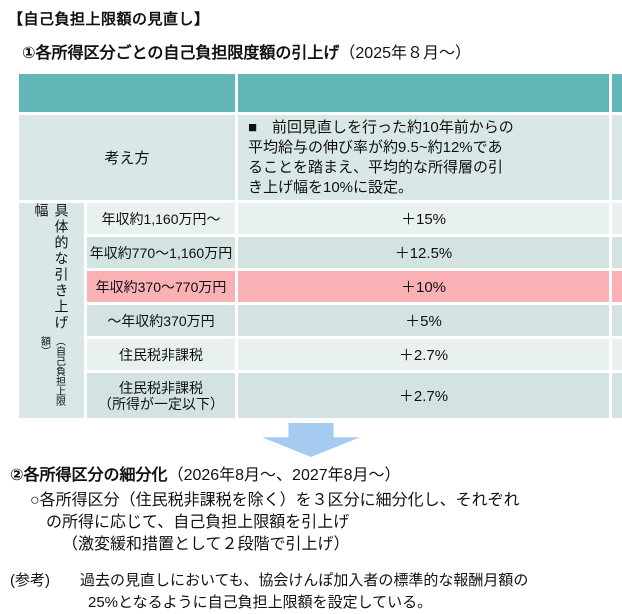  What do you see at coordinates (161, 286) in the screenshot?
I see `income-cell-highlighted: 年収約370～770万円` at bounding box center [161, 286].